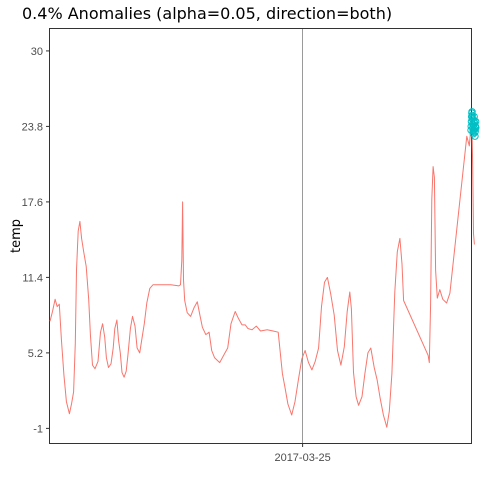 This screenshot has height=480, width=480. What do you see at coordinates (32, 127) in the screenshot?
I see `y-tick-label: 23.8` at bounding box center [32, 127].